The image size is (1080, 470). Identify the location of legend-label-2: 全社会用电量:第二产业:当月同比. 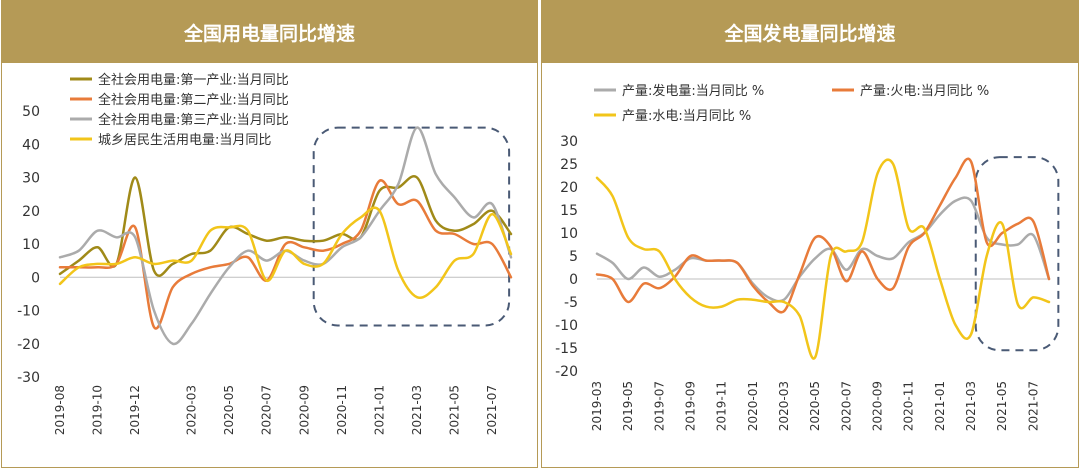
(193, 100).